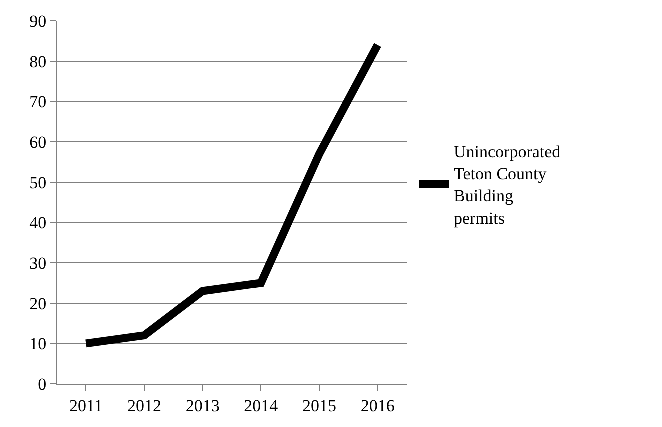 The width and height of the screenshot is (662, 427). I want to click on x-tick-label: 2015, so click(319, 406).